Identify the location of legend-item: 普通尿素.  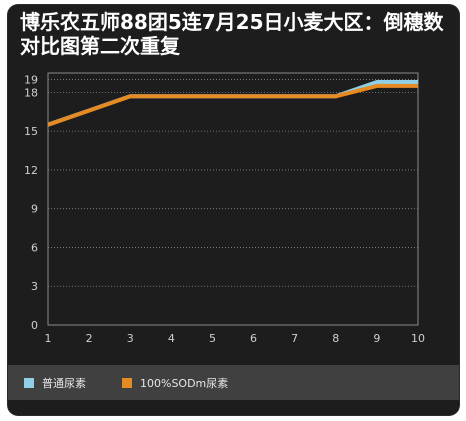
(55, 382).